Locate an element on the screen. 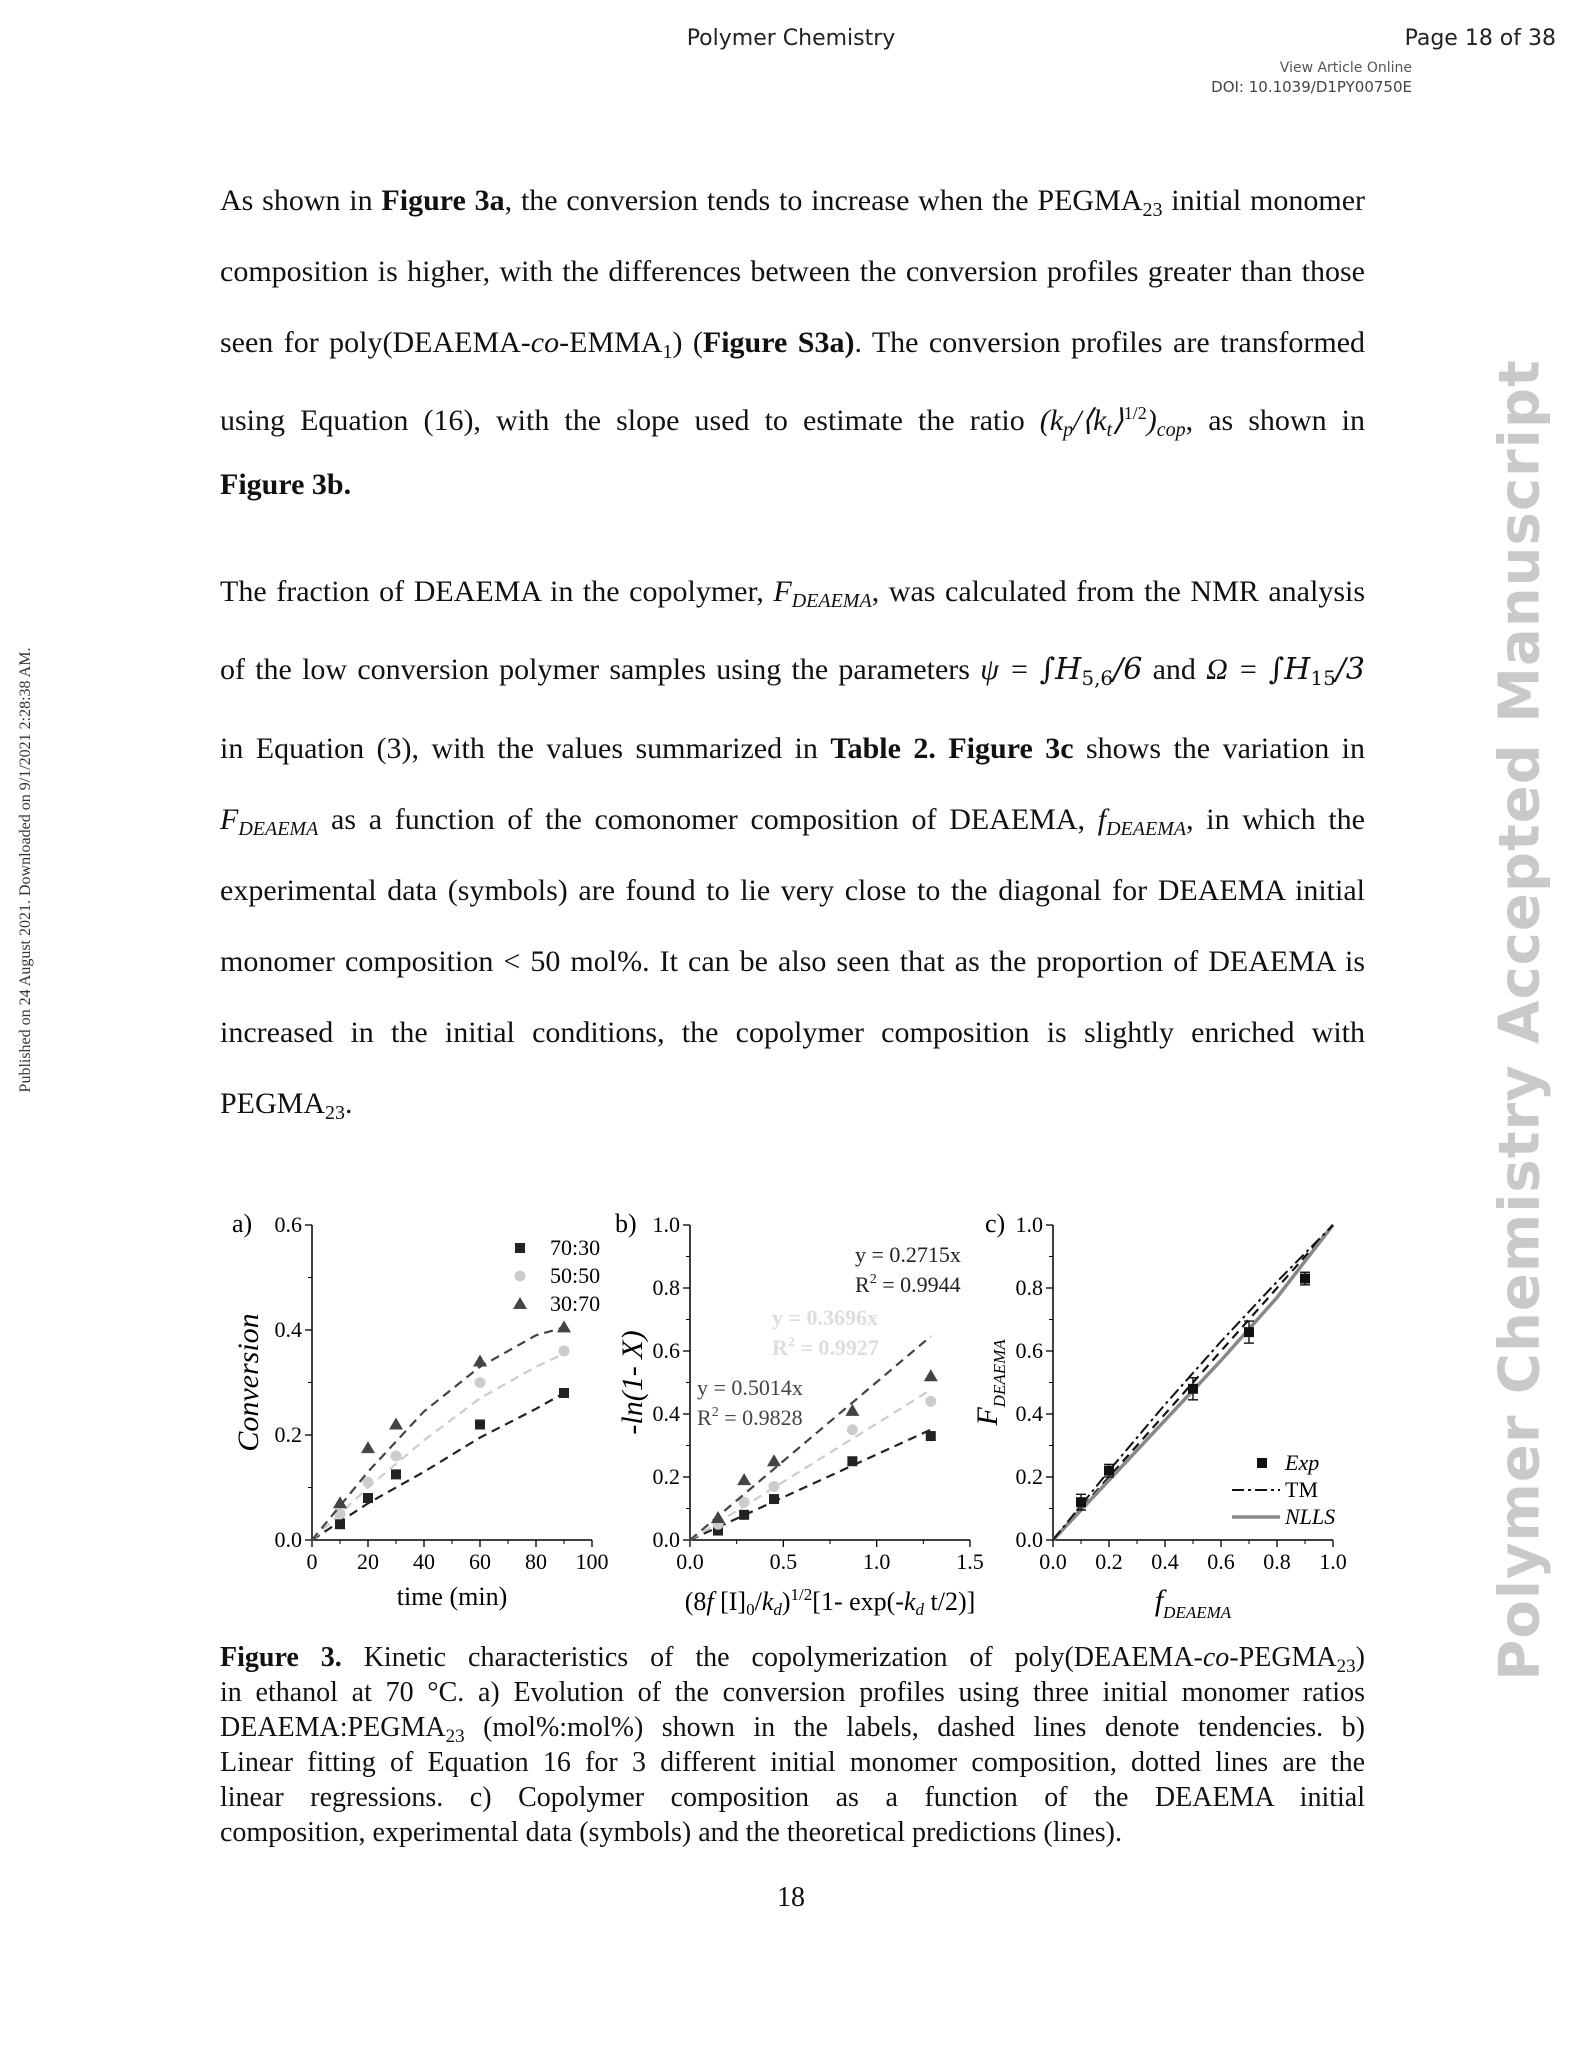 The height and width of the screenshot is (2048, 1582). a-panel-label: a) is located at coordinates (242, 1223).